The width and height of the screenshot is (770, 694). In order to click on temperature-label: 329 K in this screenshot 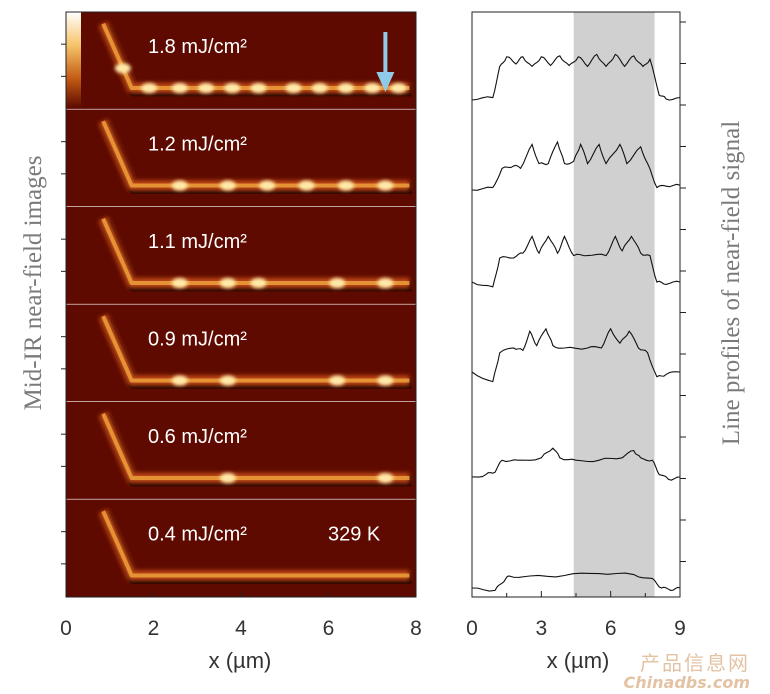, I will do `click(354, 534)`.